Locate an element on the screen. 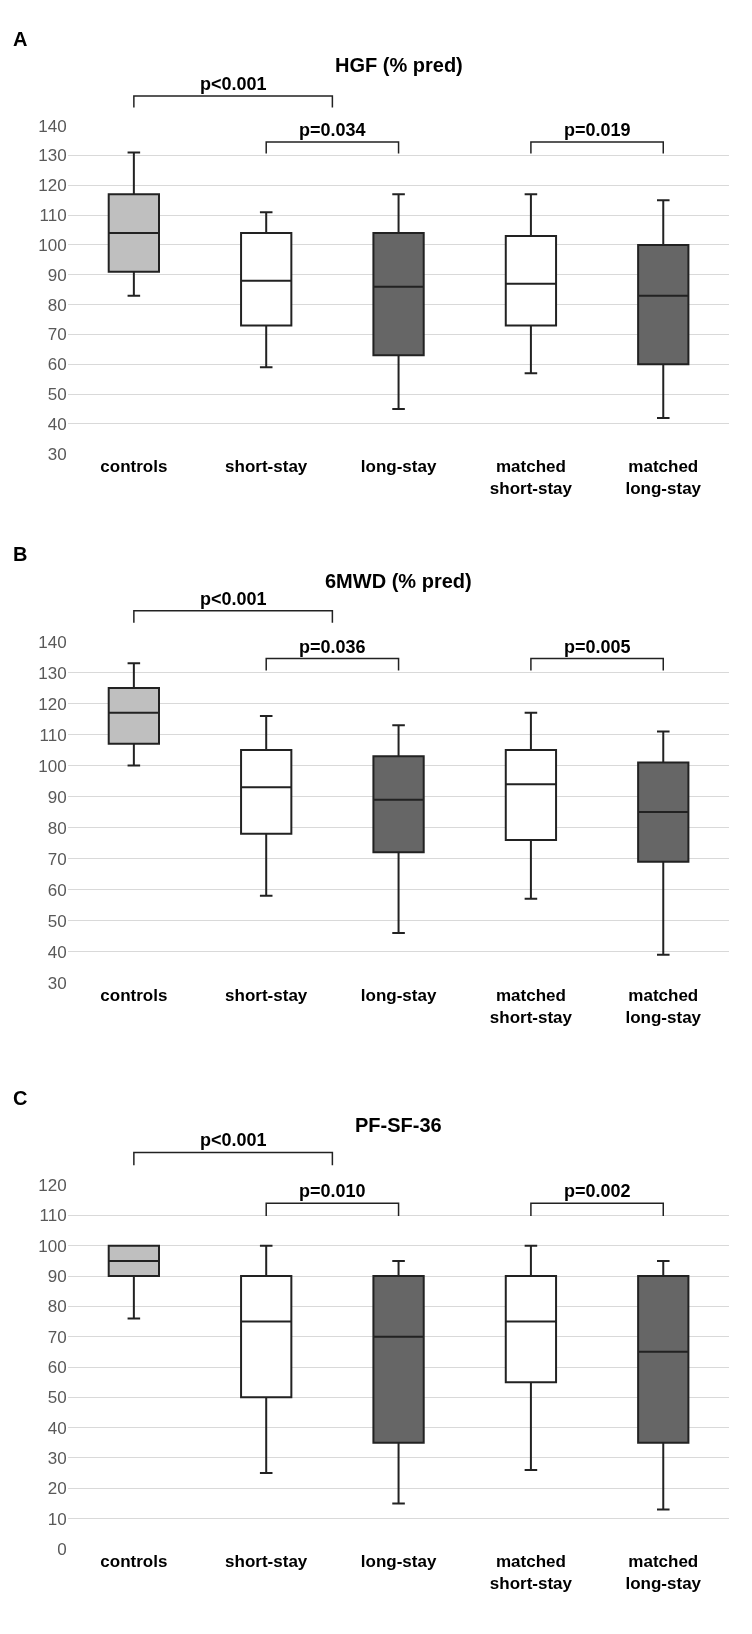 The height and width of the screenshot is (1634, 752). annotation: p=0.036 is located at coordinates (332, 647).